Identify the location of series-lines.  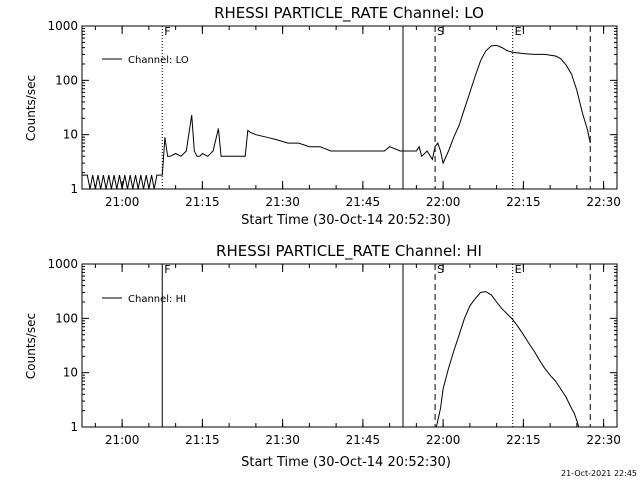
(507, 359).